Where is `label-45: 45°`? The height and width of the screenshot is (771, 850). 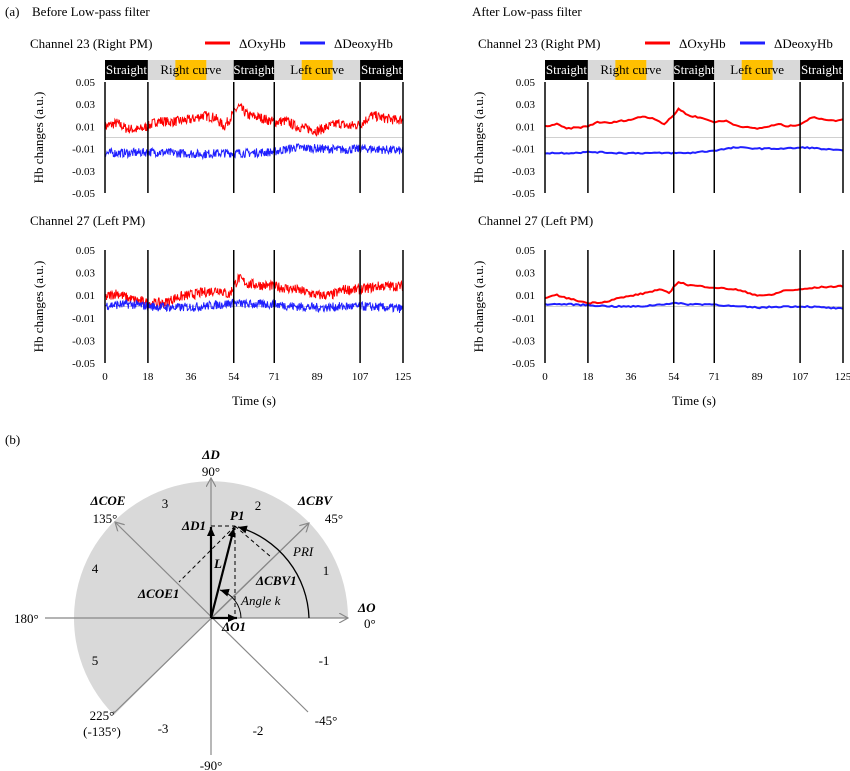
label-45: 45° is located at coordinates (334, 518).